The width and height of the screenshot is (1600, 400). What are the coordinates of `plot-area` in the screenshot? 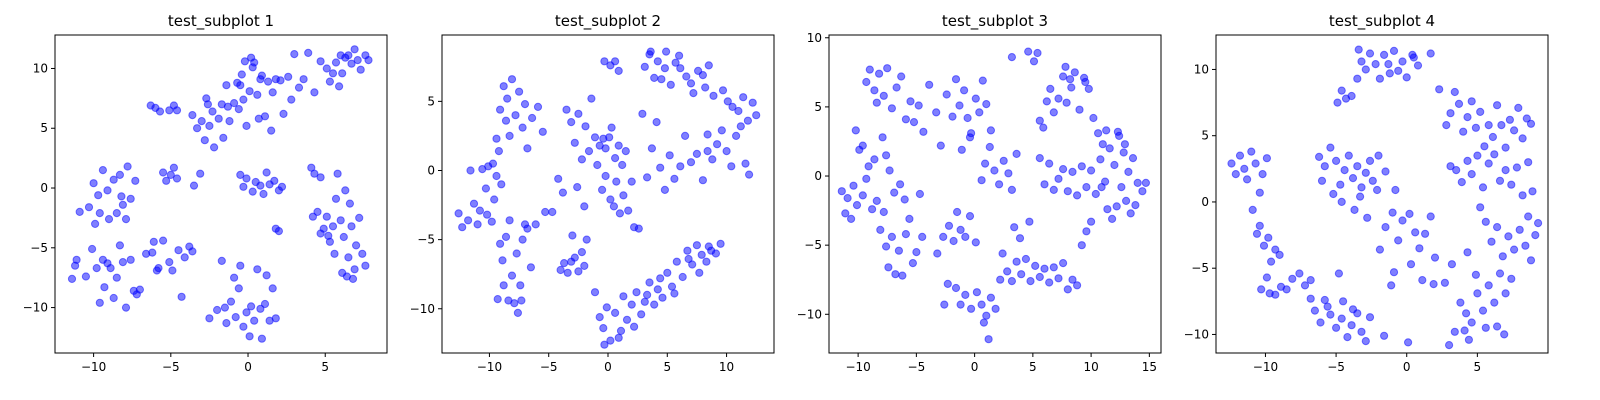 It's located at (994, 195).